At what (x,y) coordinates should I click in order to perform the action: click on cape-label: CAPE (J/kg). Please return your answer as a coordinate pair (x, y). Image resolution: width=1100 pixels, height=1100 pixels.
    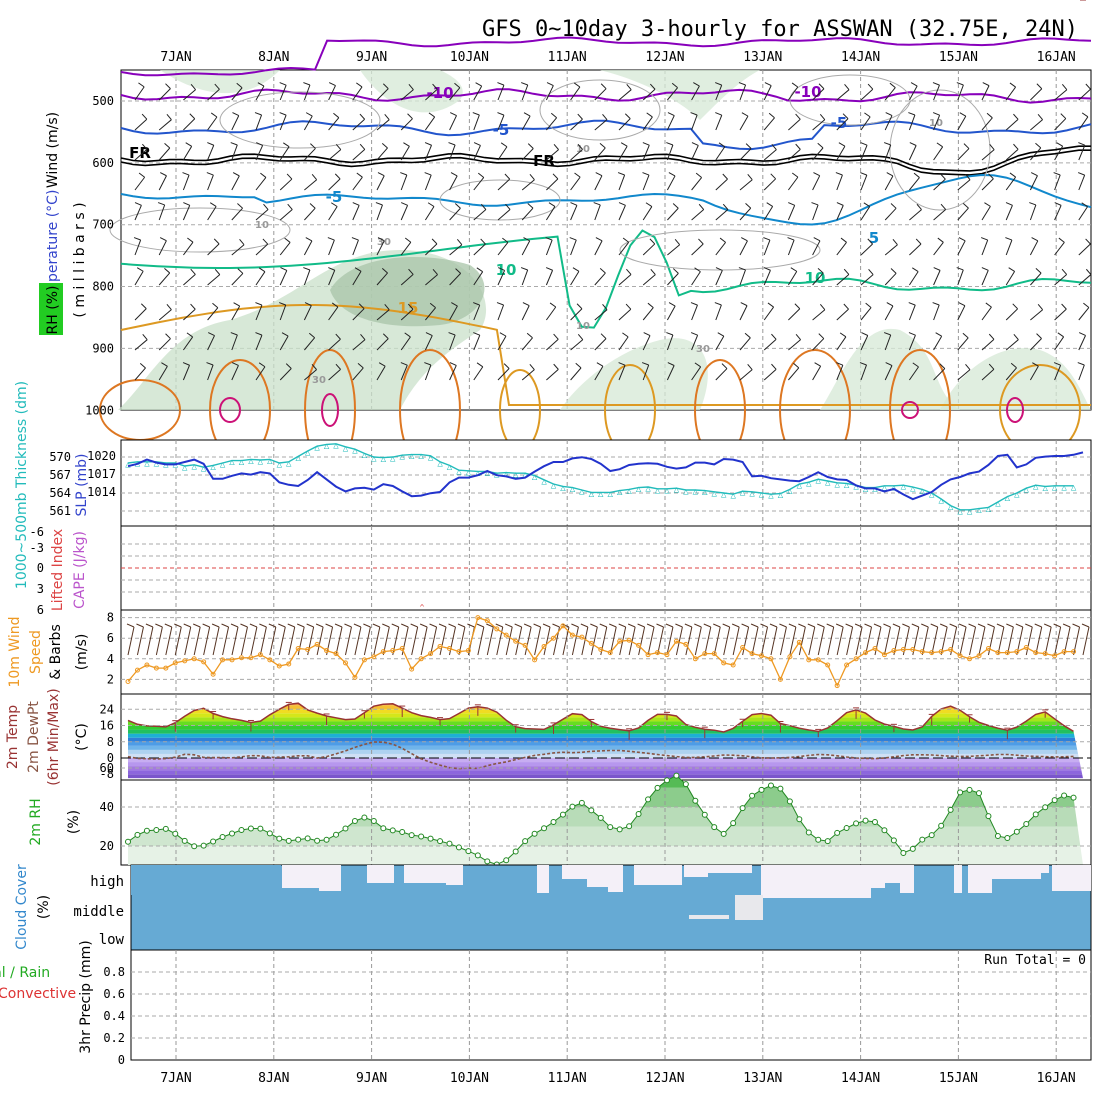
    Looking at the image, I should click on (80, 570).